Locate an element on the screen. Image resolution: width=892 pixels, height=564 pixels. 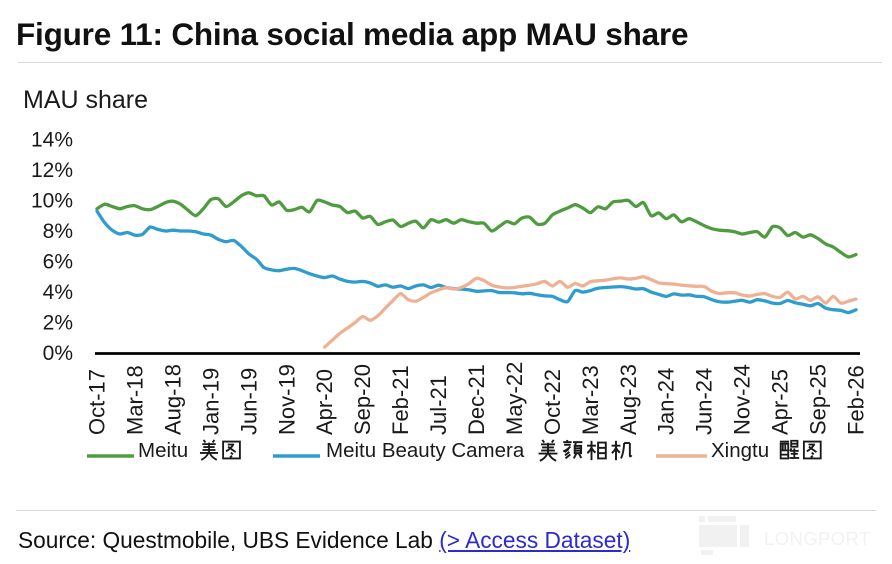
svg-text: 6% is located at coordinates (58, 262).